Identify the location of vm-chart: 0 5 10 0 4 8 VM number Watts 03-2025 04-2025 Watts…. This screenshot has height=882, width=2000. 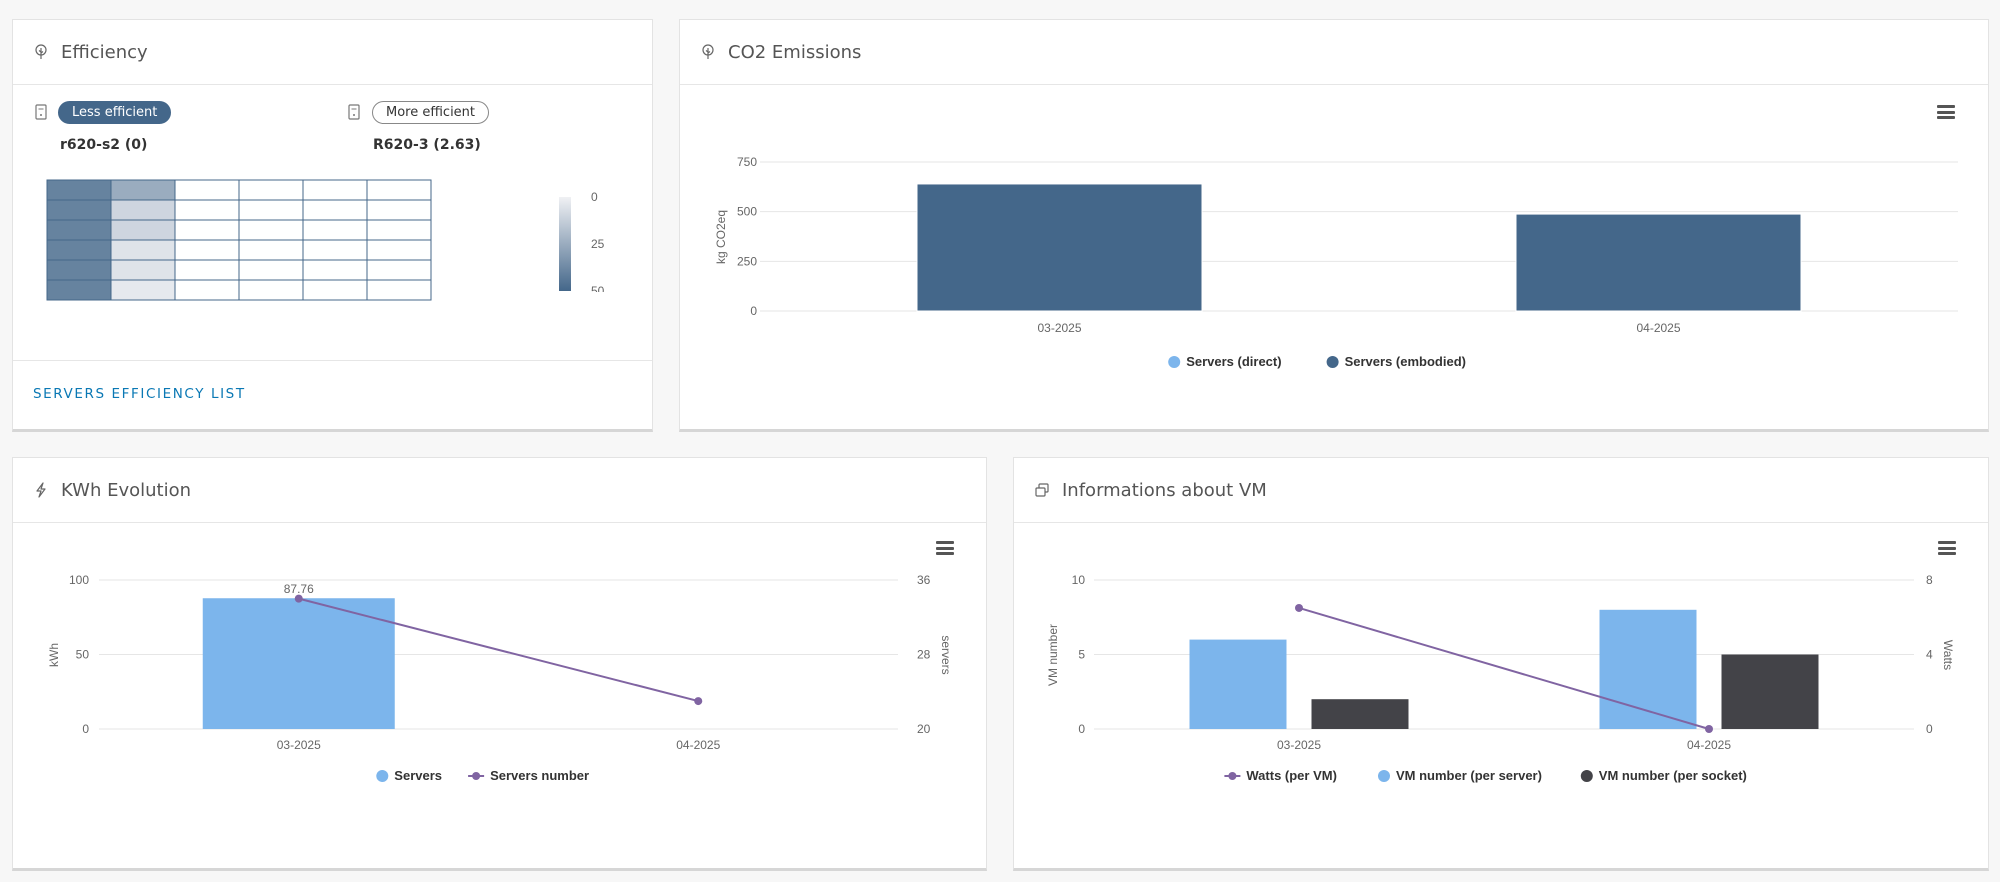
(1500, 678).